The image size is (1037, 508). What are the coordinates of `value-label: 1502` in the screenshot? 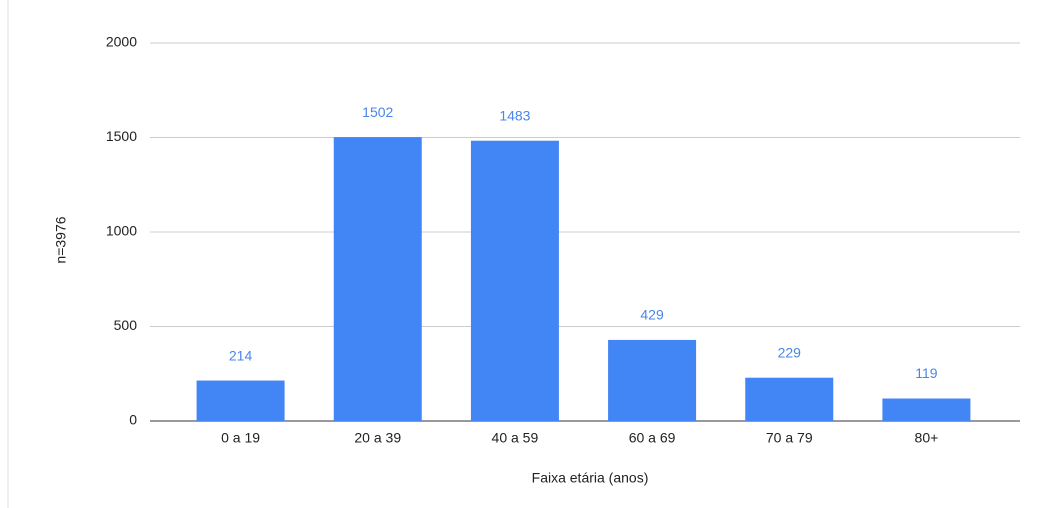 It's located at (377, 112).